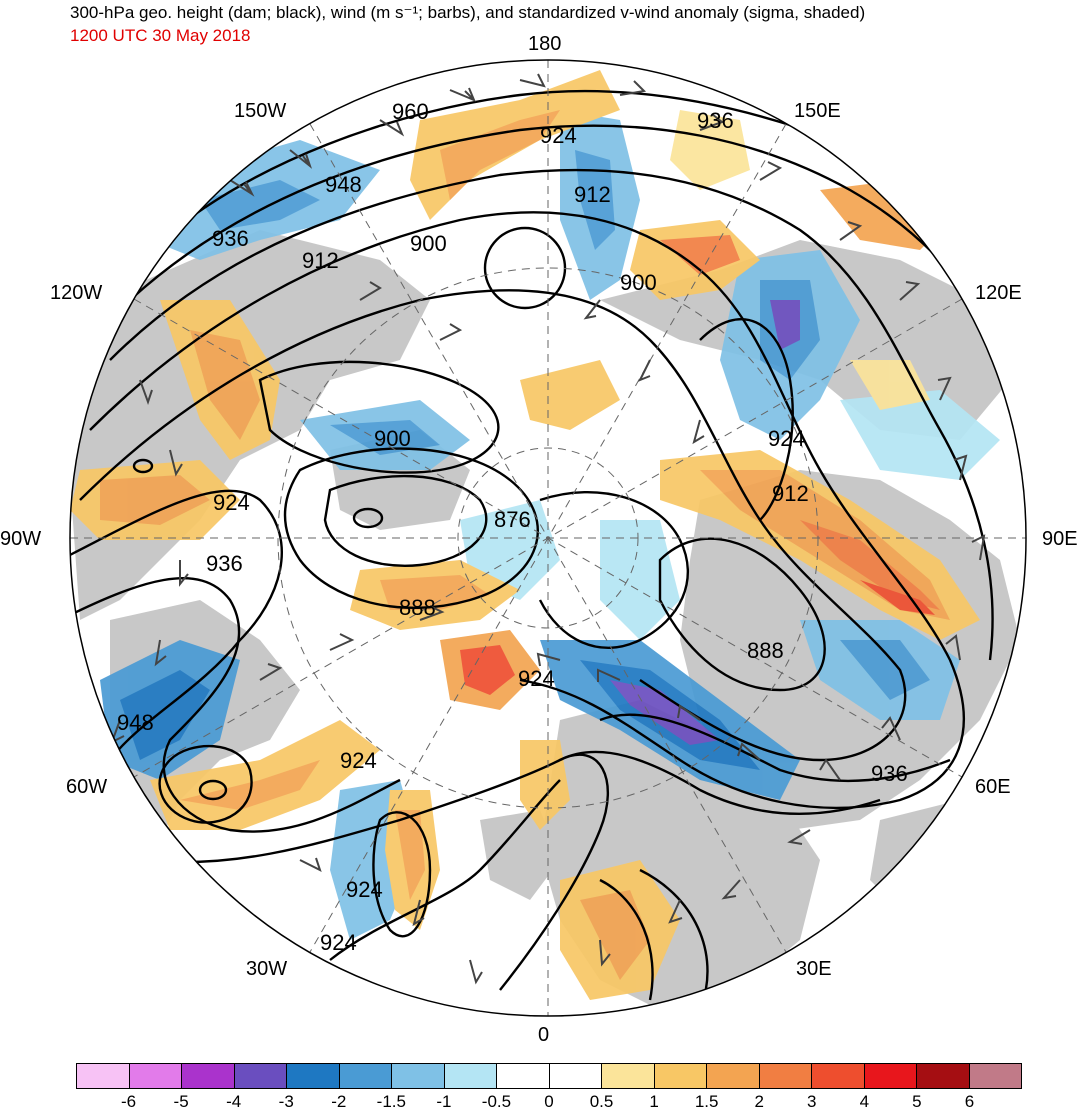  What do you see at coordinates (864, 1101) in the screenshot?
I see `colorbar-tick-label: 4` at bounding box center [864, 1101].